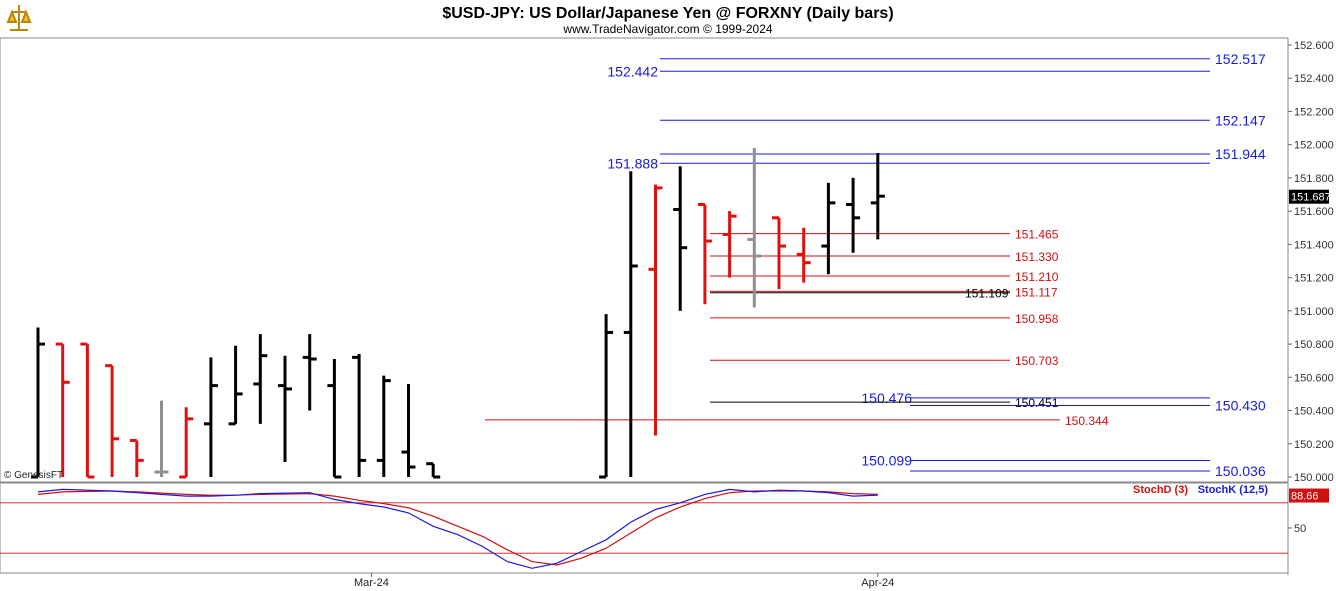  What do you see at coordinates (1314, 345) in the screenshot?
I see `price-tick-label: 150.800` at bounding box center [1314, 345].